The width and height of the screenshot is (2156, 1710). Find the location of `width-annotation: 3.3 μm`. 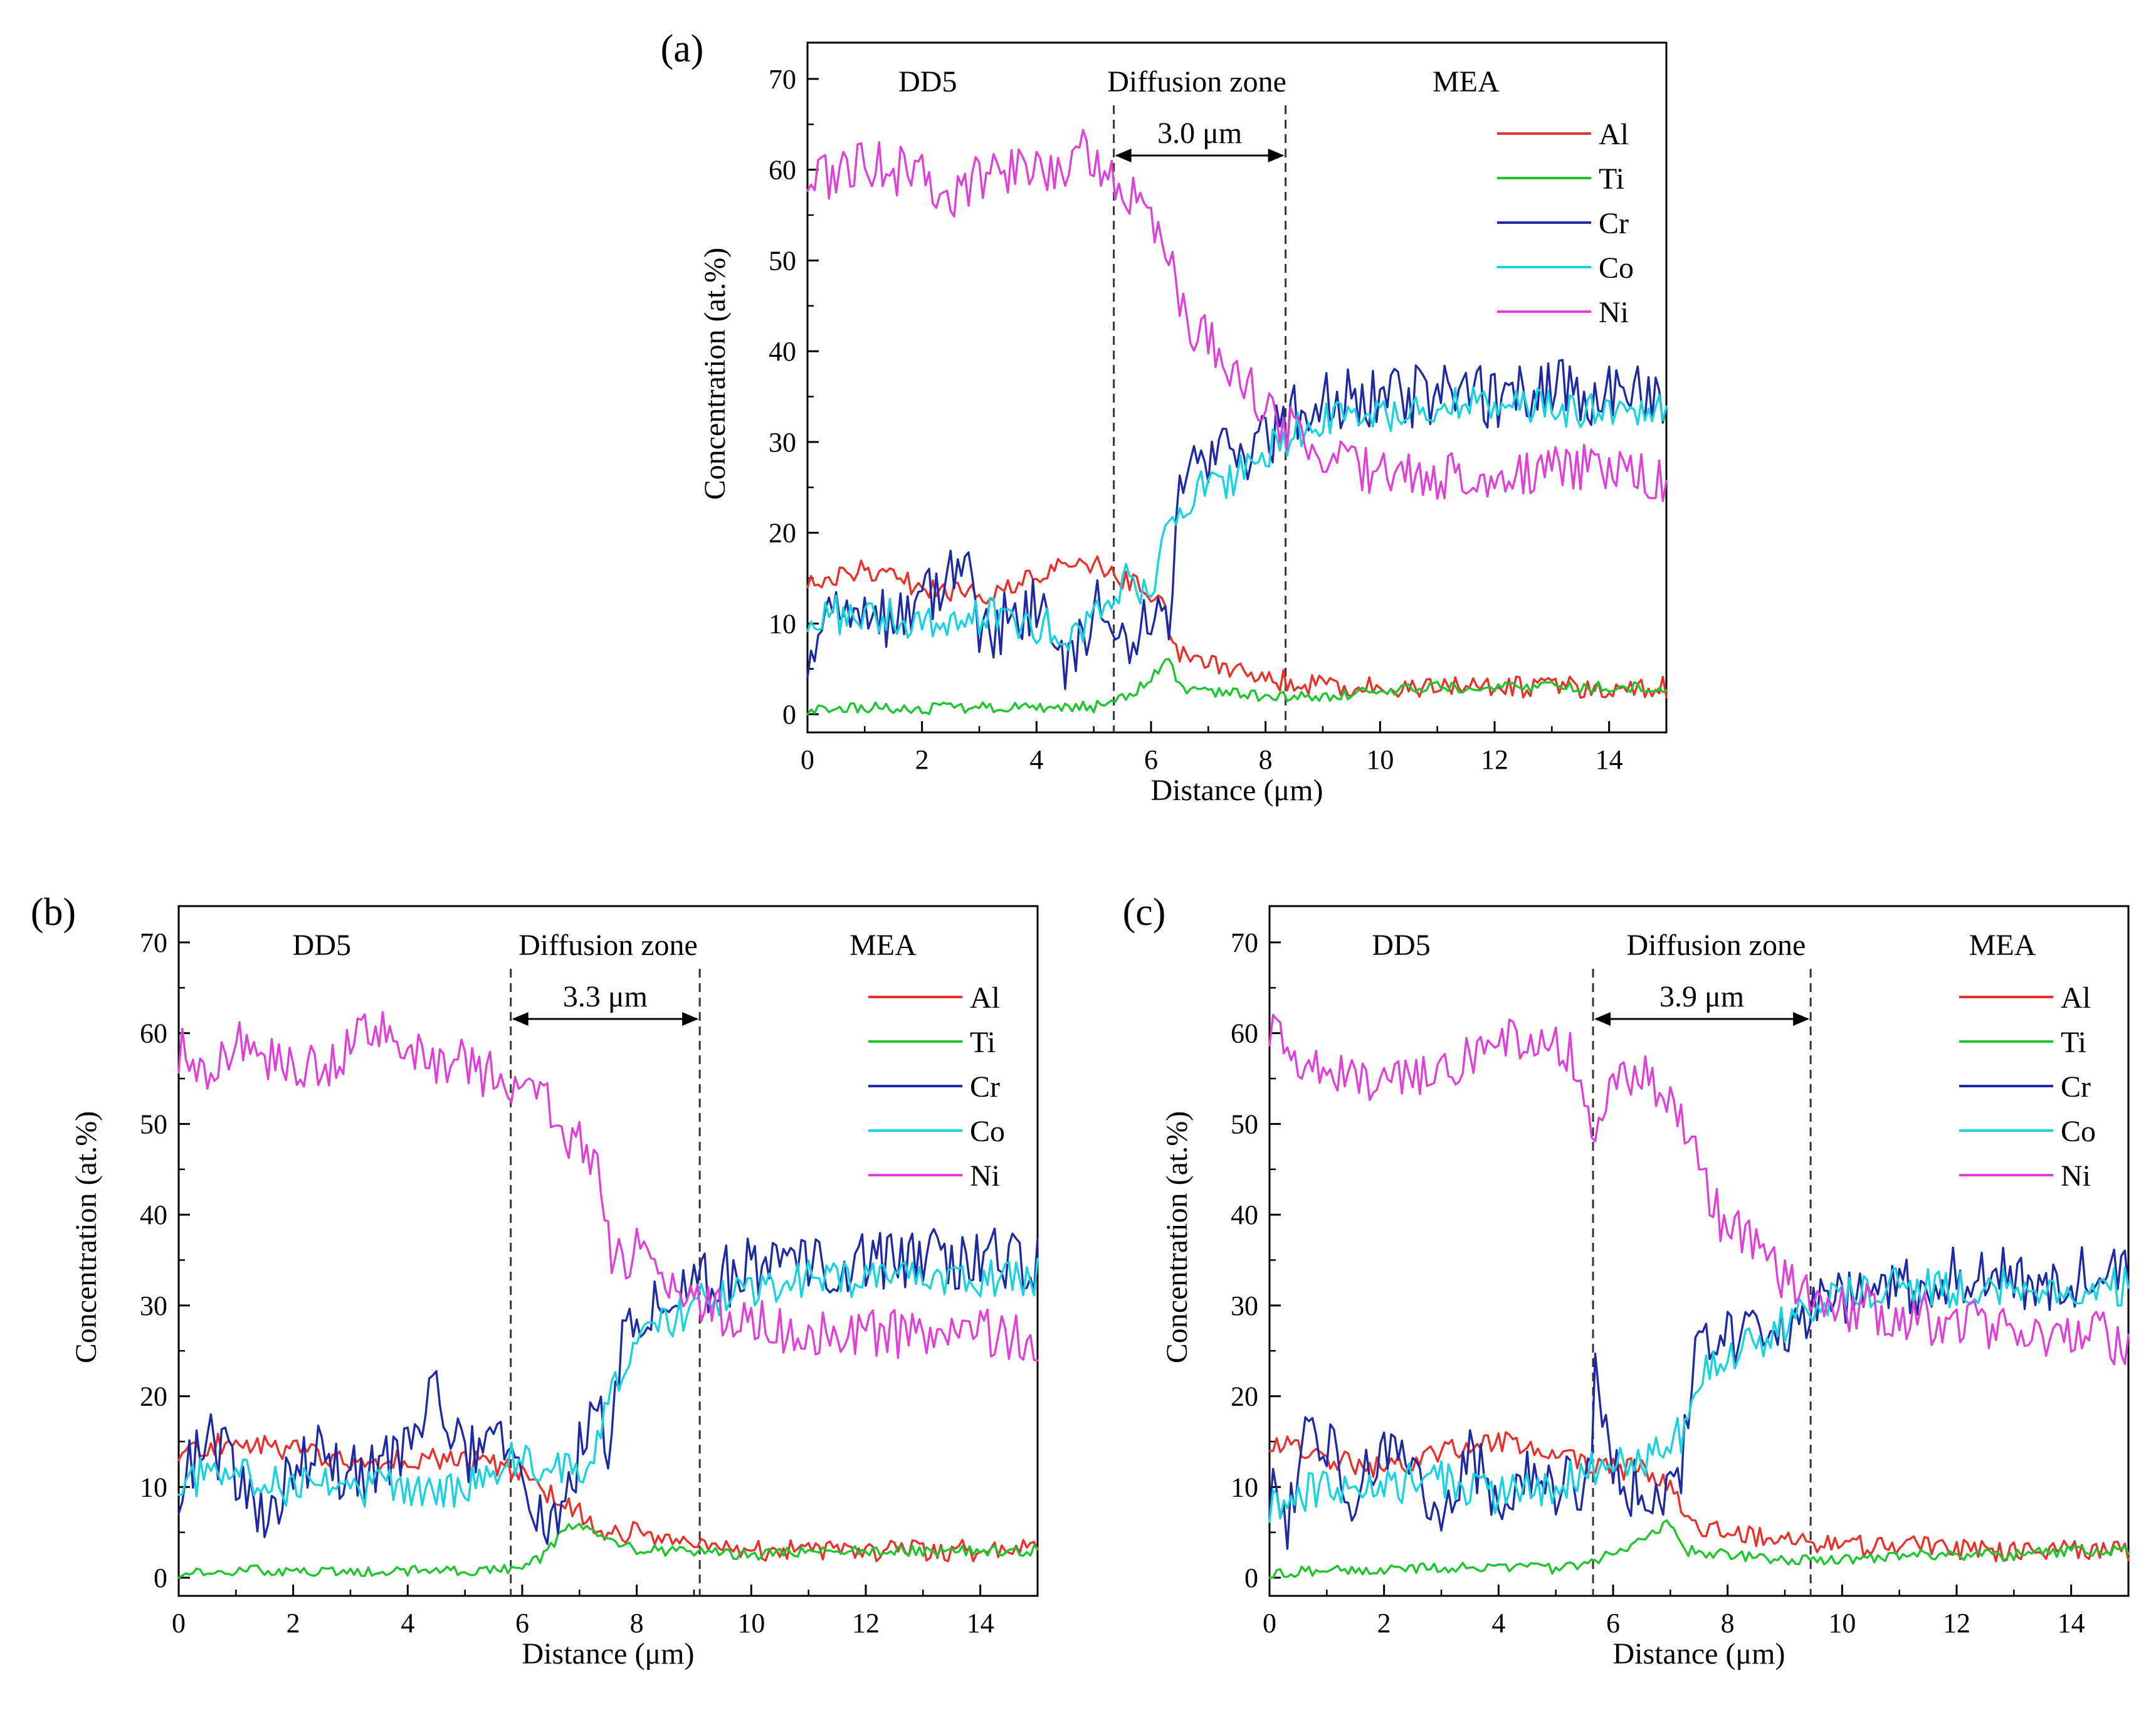

width-annotation: 3.3 μm is located at coordinates (605, 997).